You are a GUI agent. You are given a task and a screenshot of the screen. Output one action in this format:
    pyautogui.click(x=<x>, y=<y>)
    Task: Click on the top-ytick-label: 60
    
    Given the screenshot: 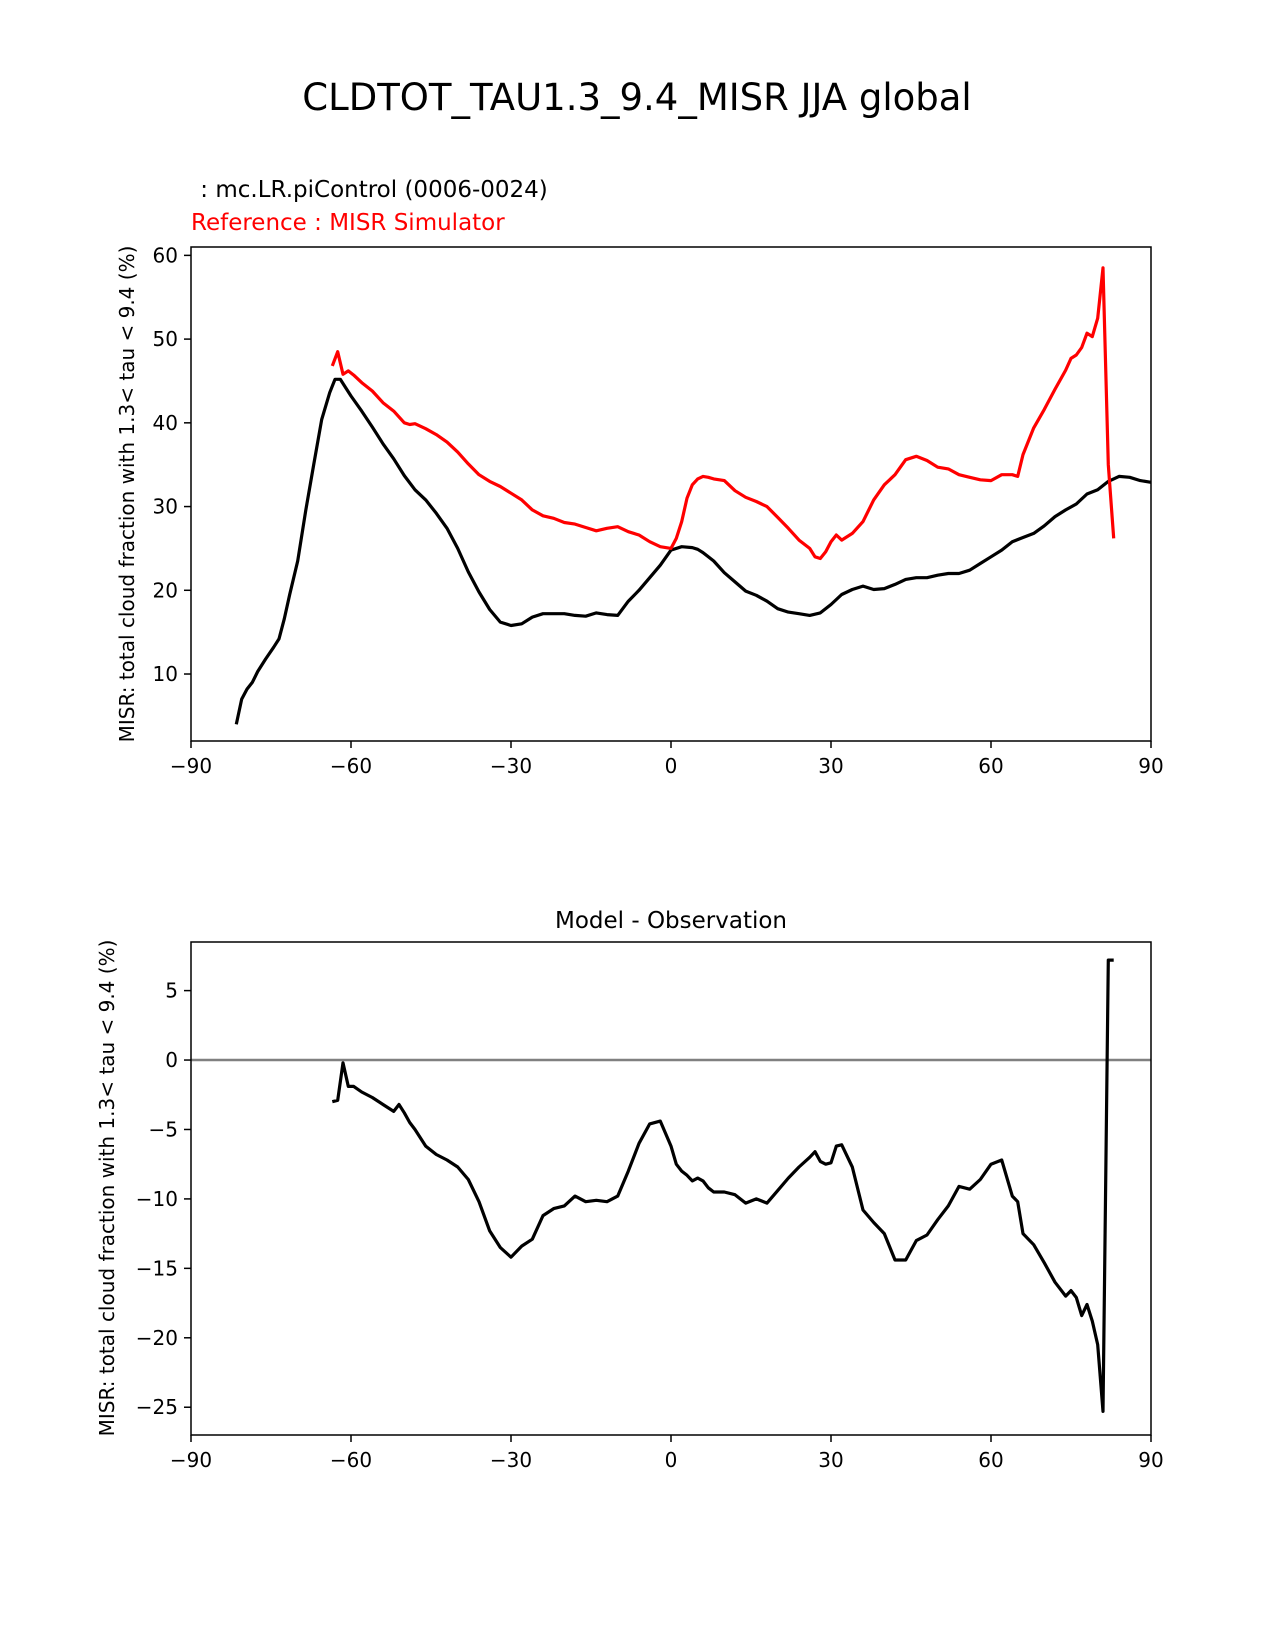 What is the action you would take?
    pyautogui.click(x=165, y=255)
    